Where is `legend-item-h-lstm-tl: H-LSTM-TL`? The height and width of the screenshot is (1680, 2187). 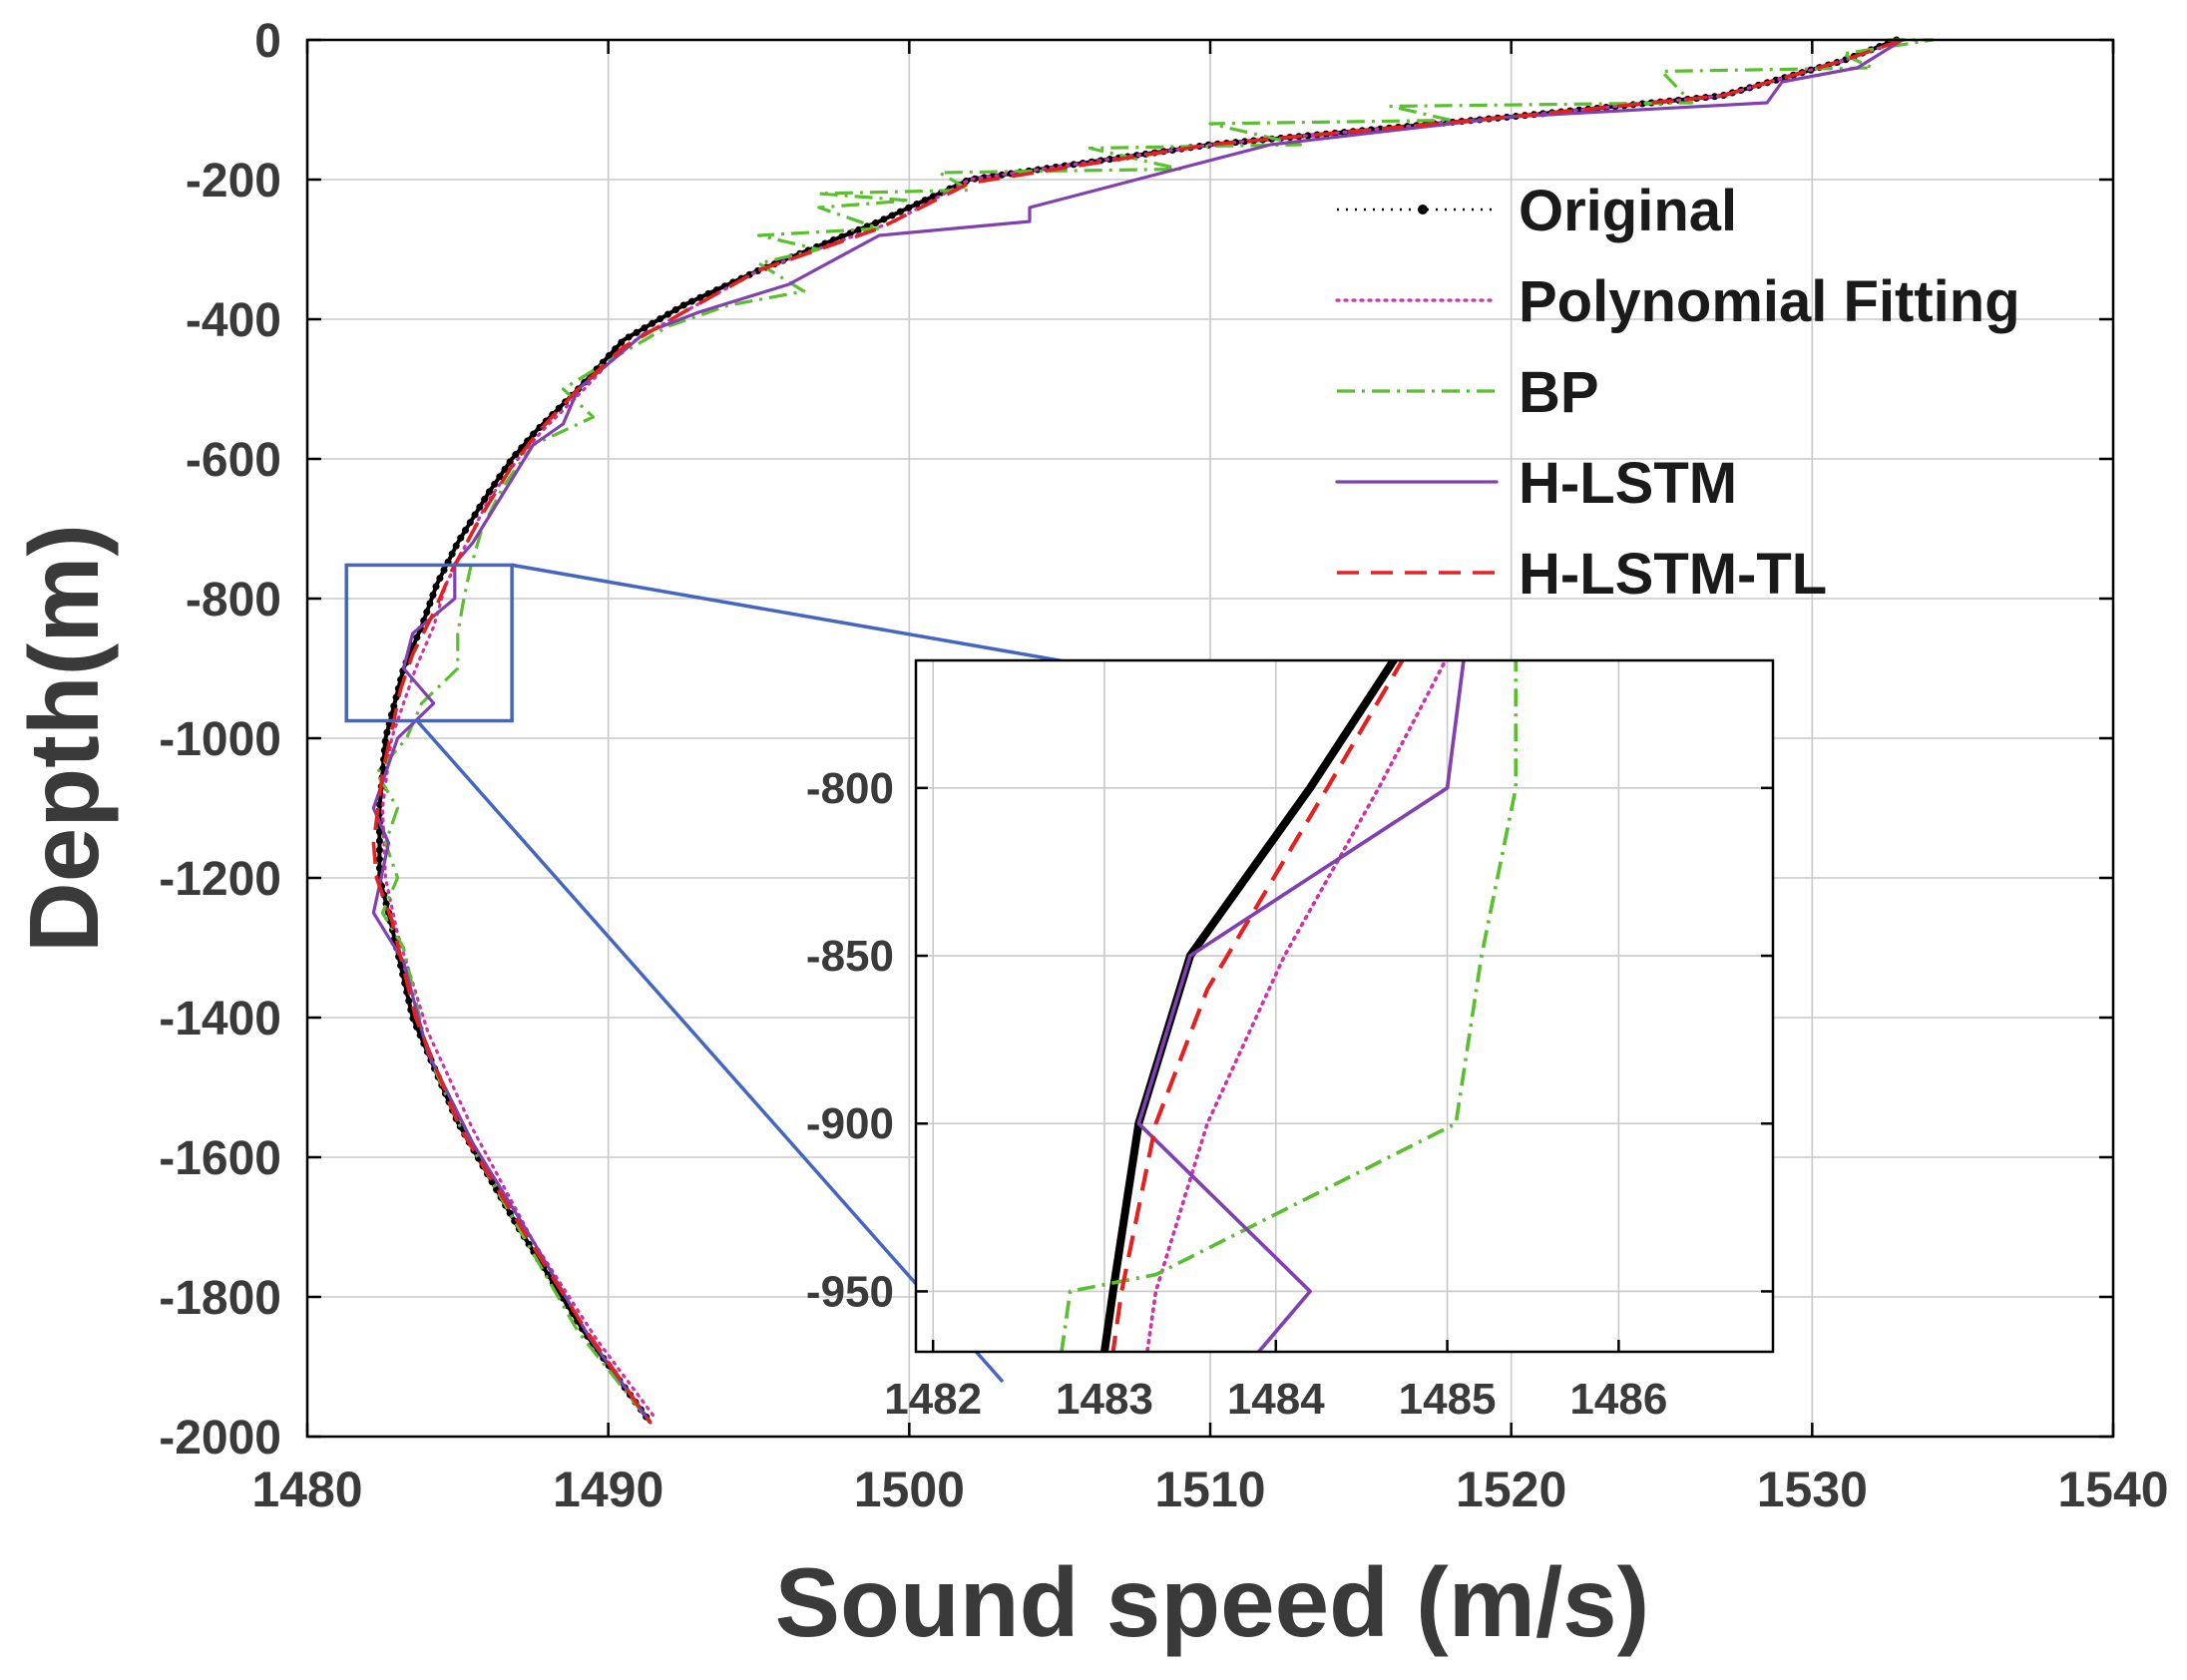
legend-item-h-lstm-tl: H-LSTM-TL is located at coordinates (1582, 574).